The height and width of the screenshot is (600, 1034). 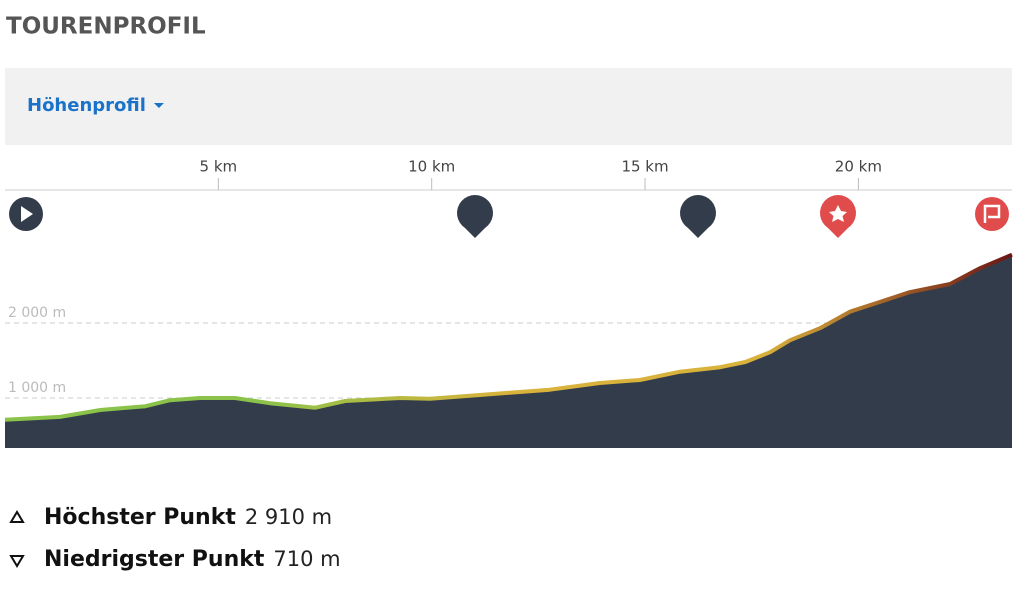 I want to click on x-tick-label: 5 km, so click(x=219, y=167).